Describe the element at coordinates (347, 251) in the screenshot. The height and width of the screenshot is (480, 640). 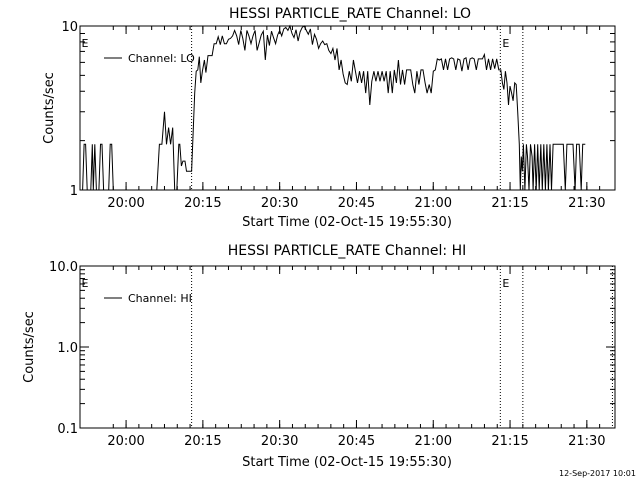
I see `chart-title: HESSI PARTICLE_RATE Channel: HI` at that location.